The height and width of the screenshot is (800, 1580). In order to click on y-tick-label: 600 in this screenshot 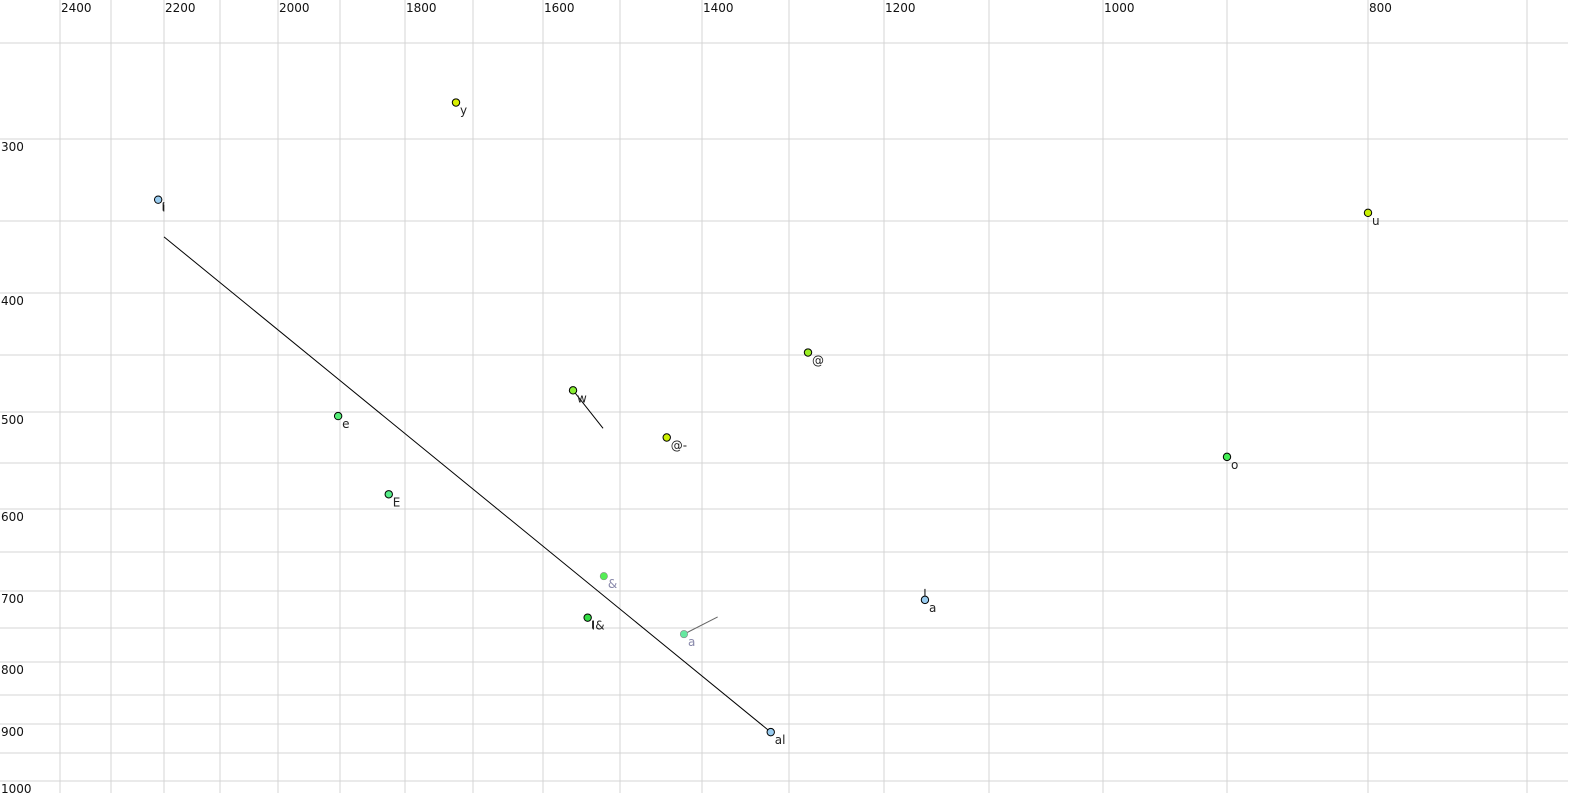, I will do `click(12, 517)`.